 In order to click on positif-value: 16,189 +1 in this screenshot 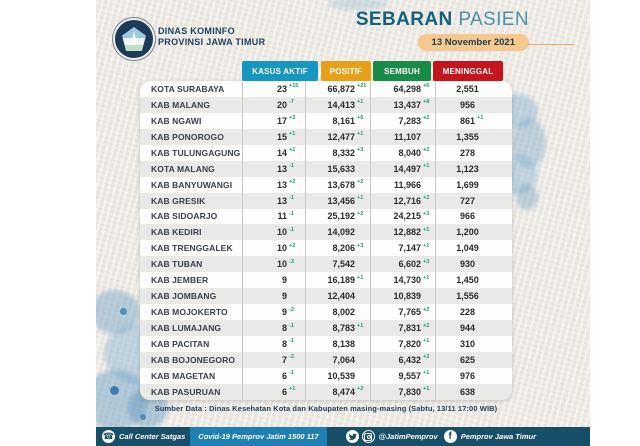, I will do `click(337, 280)`.